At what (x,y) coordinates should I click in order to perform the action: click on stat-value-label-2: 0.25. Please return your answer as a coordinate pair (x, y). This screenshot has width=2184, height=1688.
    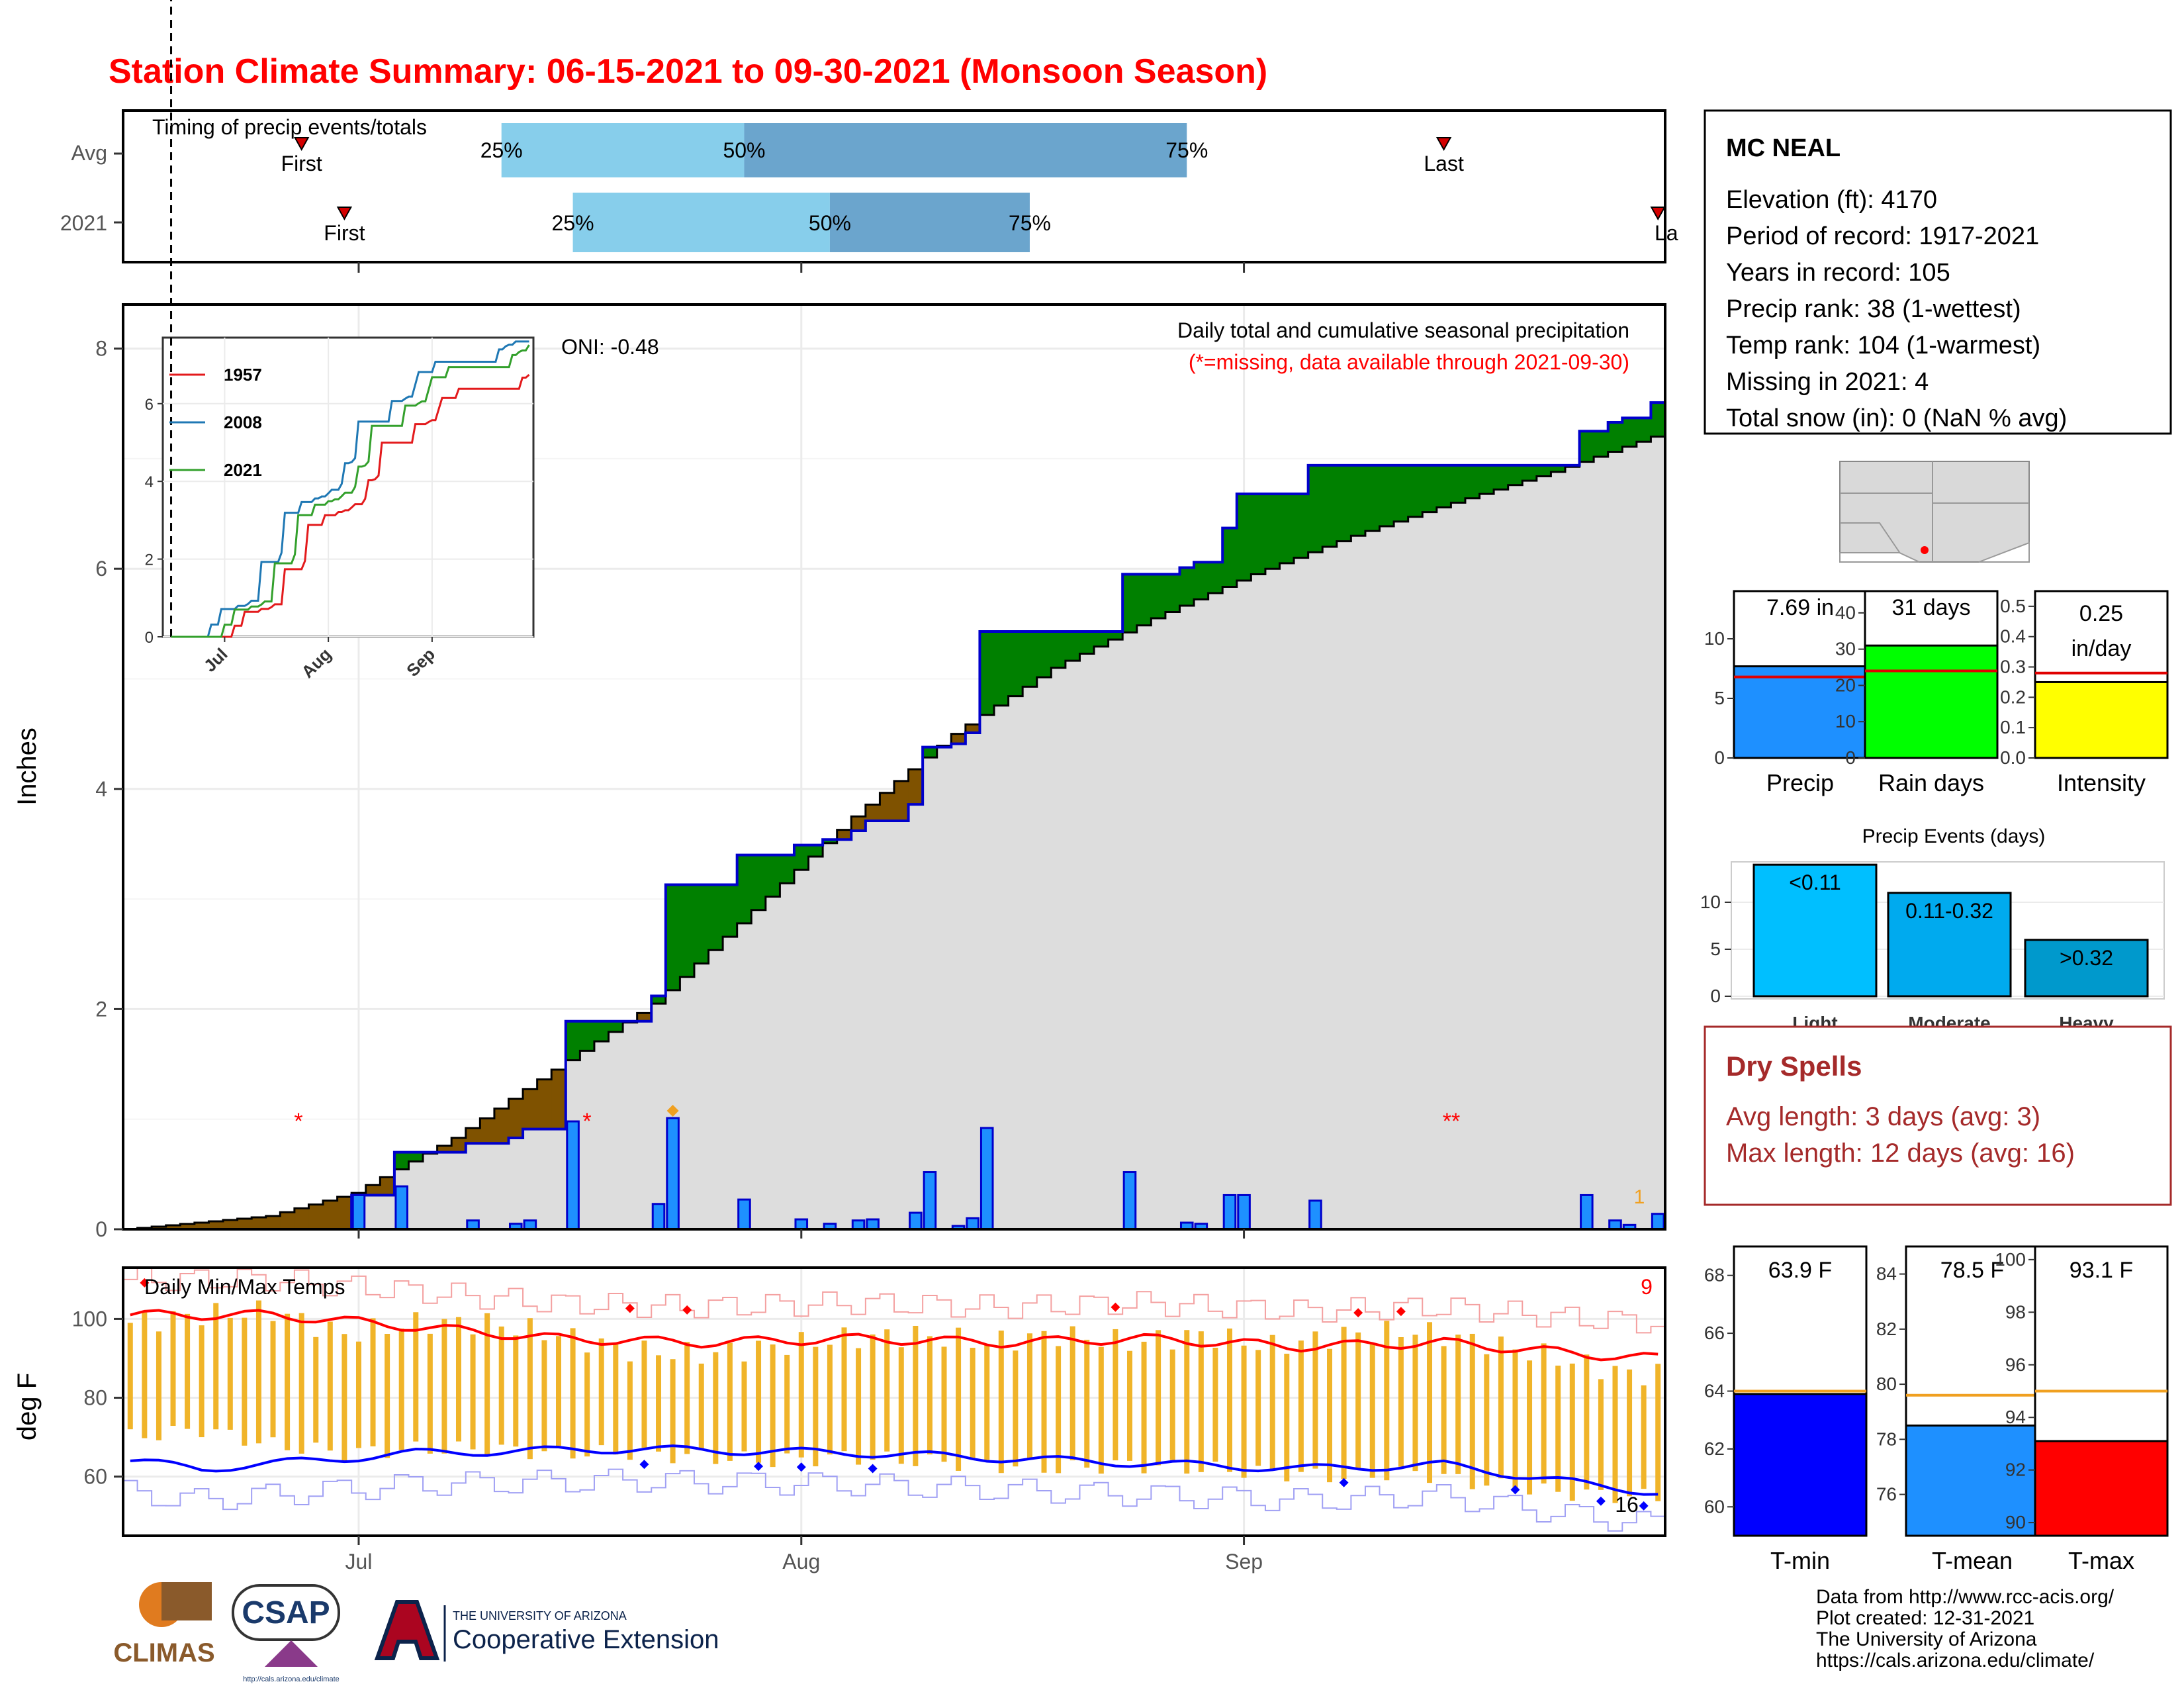
    Looking at the image, I should click on (2101, 613).